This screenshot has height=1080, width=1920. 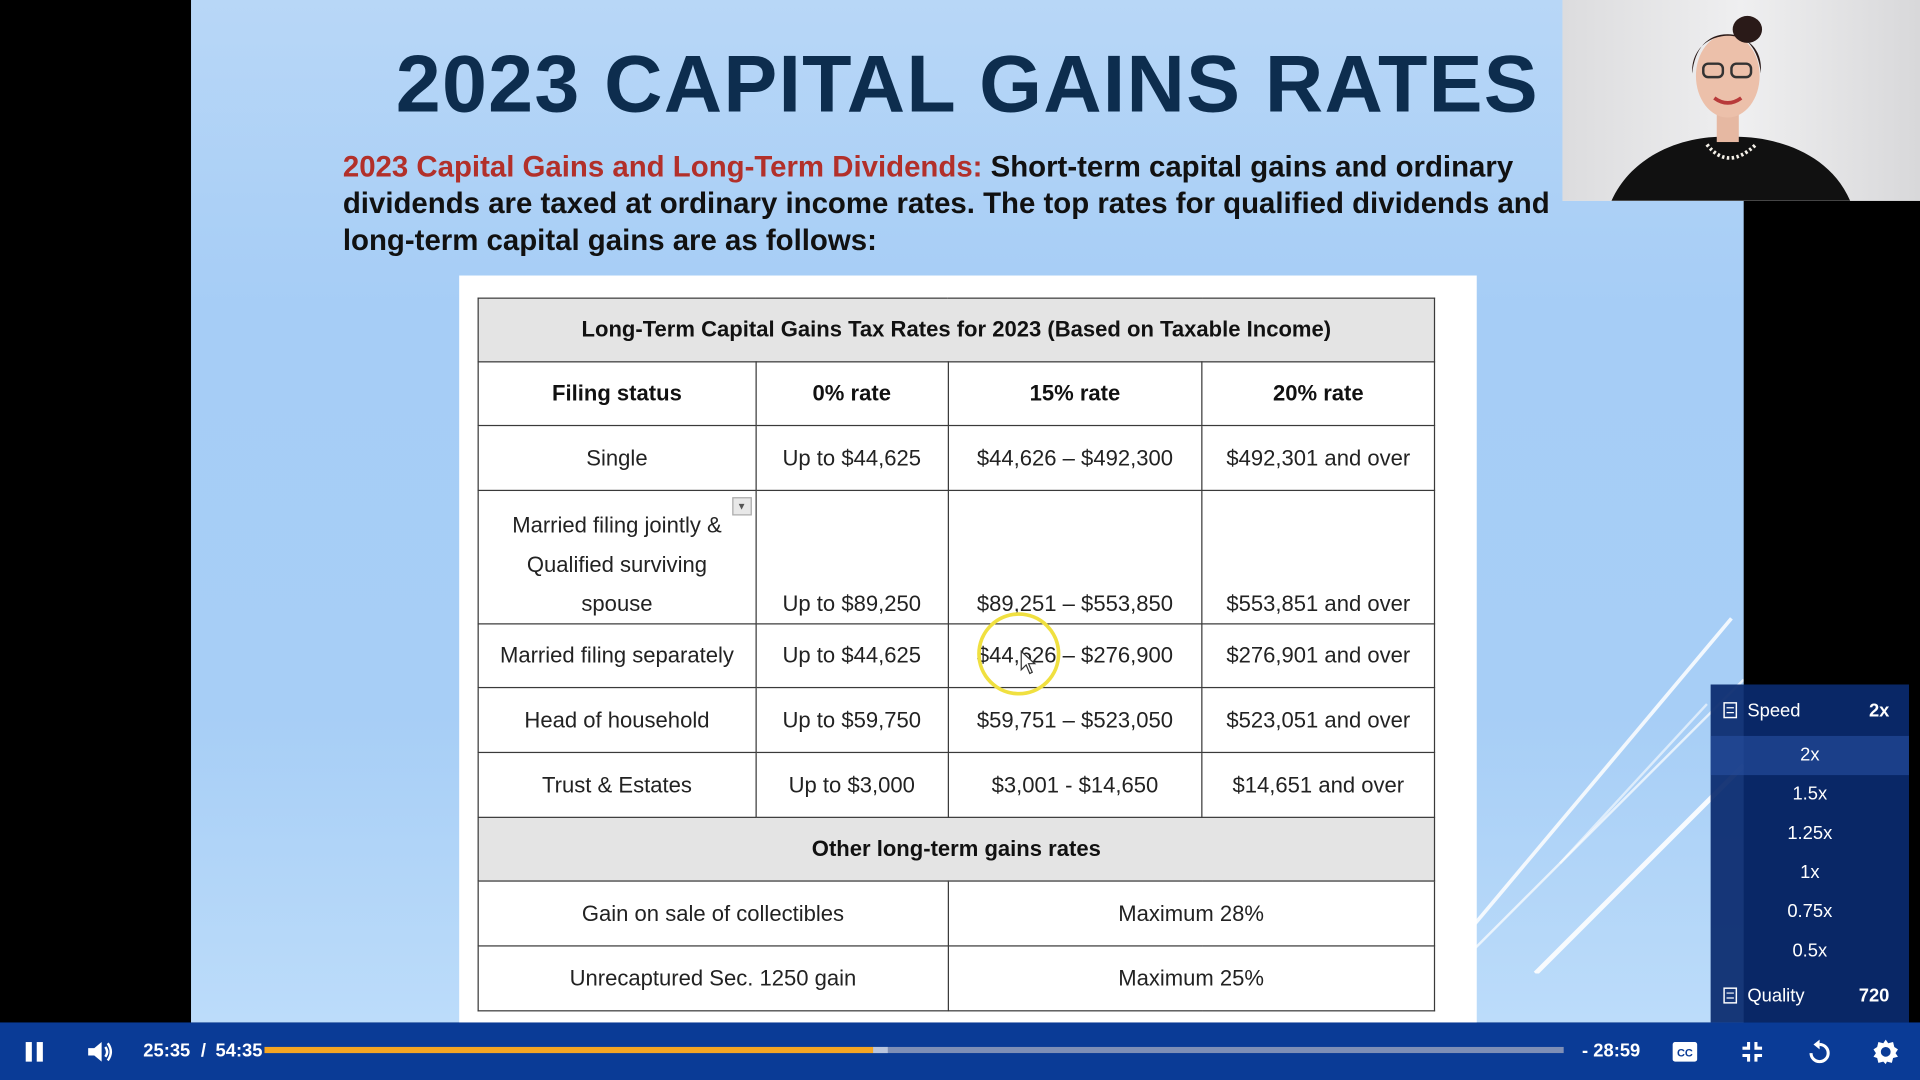 What do you see at coordinates (617, 603) in the screenshot?
I see `status-line-3: spouse` at bounding box center [617, 603].